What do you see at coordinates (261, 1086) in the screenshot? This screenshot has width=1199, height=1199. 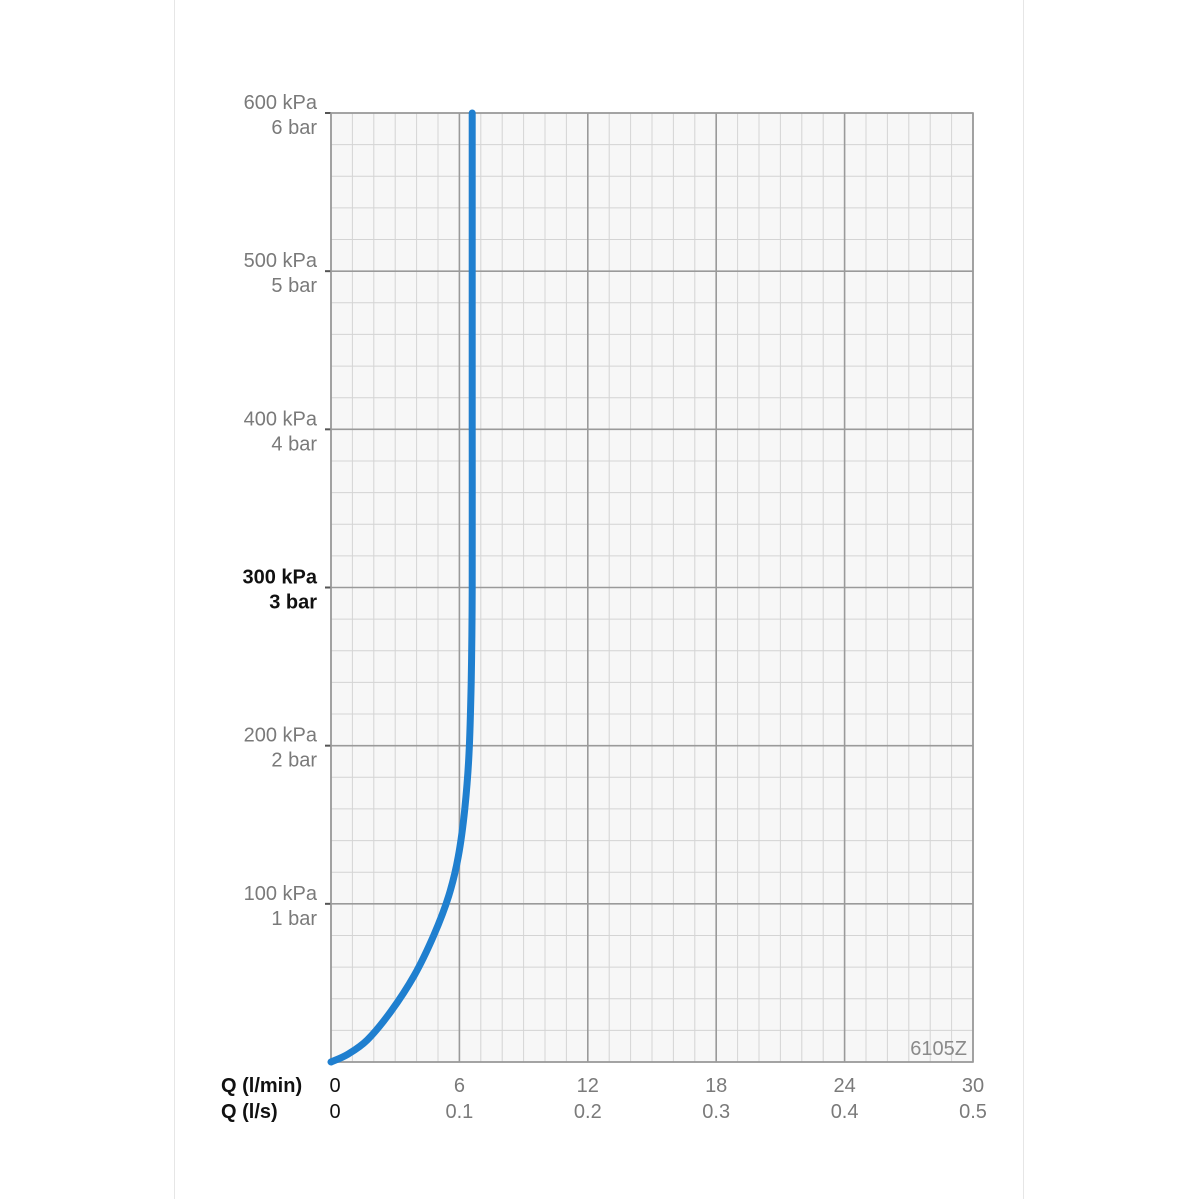 I see `x-axis-title-lmin: Q (l/min)` at bounding box center [261, 1086].